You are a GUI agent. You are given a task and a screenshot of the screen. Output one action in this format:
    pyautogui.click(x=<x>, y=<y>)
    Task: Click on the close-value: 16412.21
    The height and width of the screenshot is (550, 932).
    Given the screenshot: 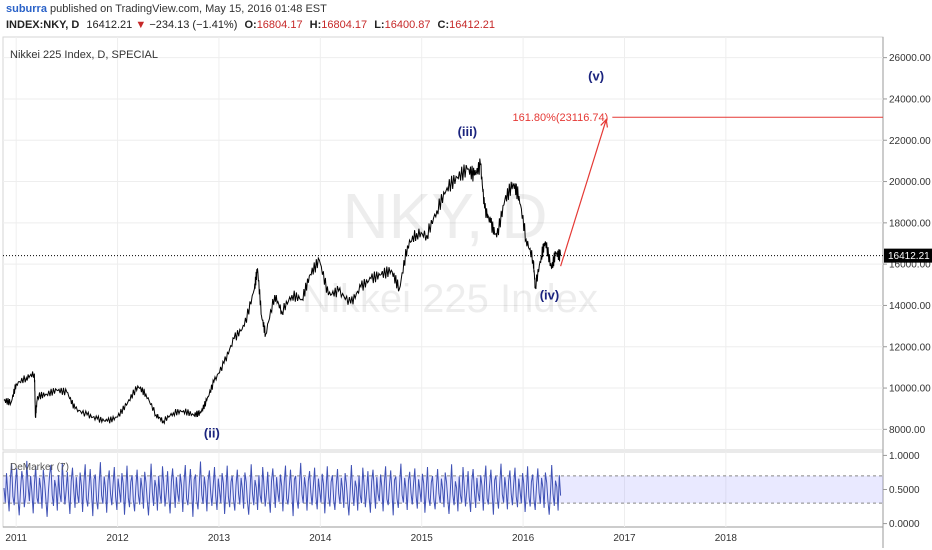 What is the action you would take?
    pyautogui.click(x=472, y=25)
    